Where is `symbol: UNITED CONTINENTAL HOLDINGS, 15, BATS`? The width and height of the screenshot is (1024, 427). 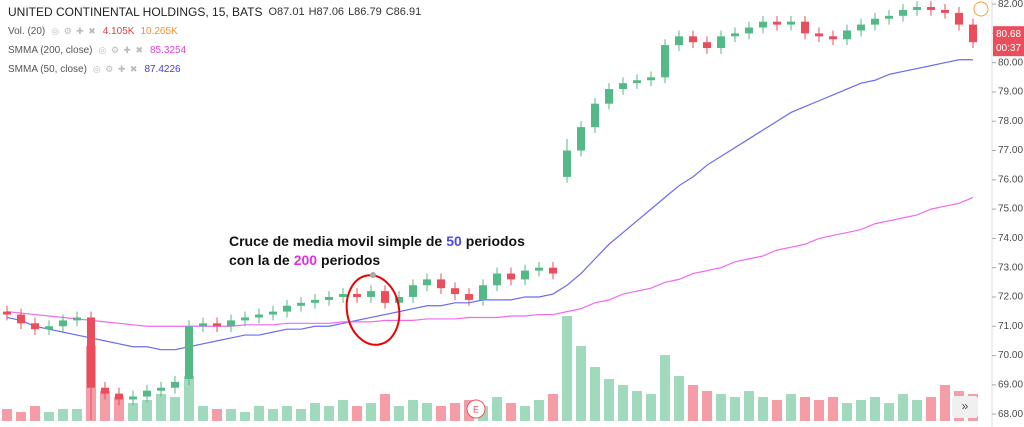
symbol: UNITED CONTINENTAL HOLDINGS, 15, BATS is located at coordinates (135, 12).